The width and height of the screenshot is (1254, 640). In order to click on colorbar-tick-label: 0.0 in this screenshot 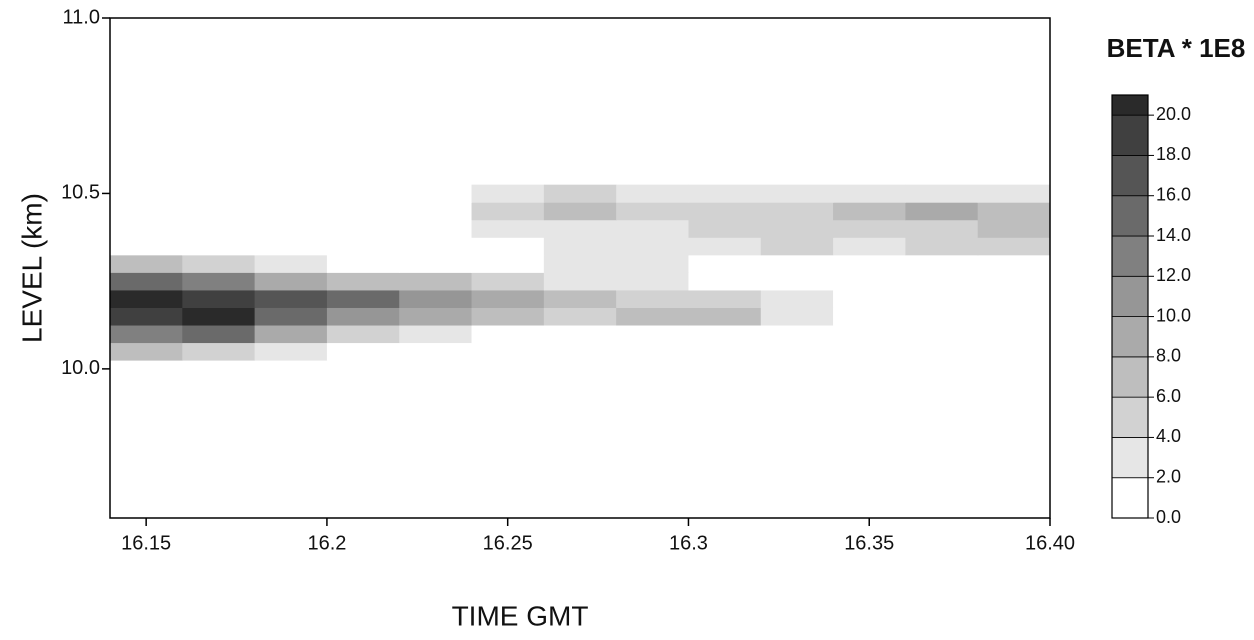, I will do `click(1168, 517)`.